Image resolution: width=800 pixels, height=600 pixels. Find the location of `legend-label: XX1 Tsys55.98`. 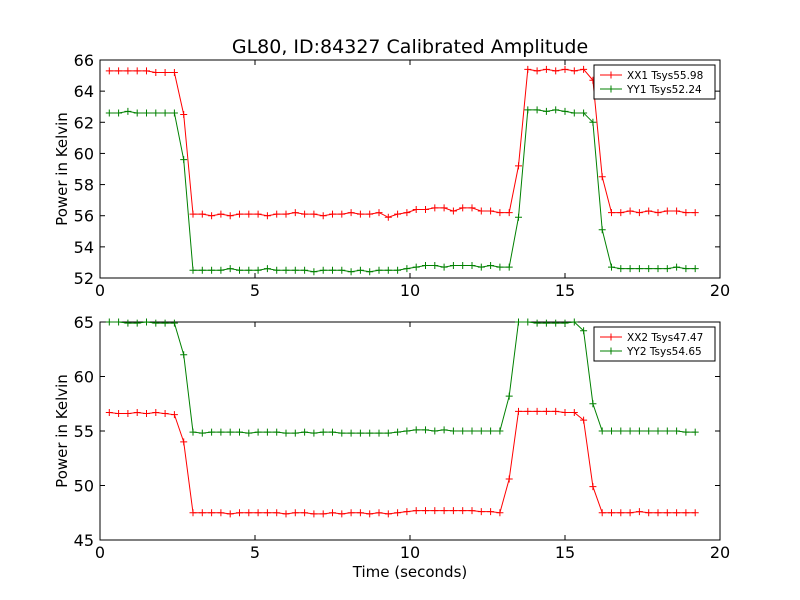

legend-label: XX1 Tsys55.98 is located at coordinates (665, 76).